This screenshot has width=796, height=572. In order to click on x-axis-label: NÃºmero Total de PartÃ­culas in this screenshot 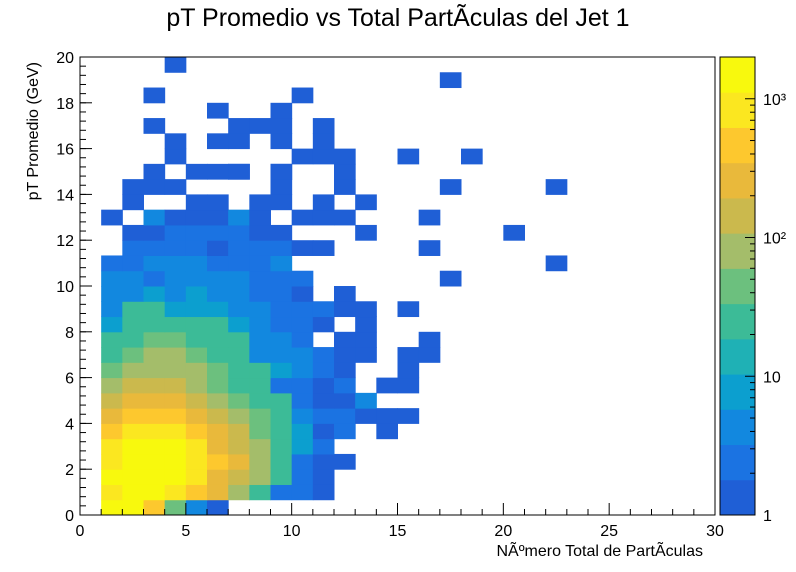, I will do `click(599, 550)`.